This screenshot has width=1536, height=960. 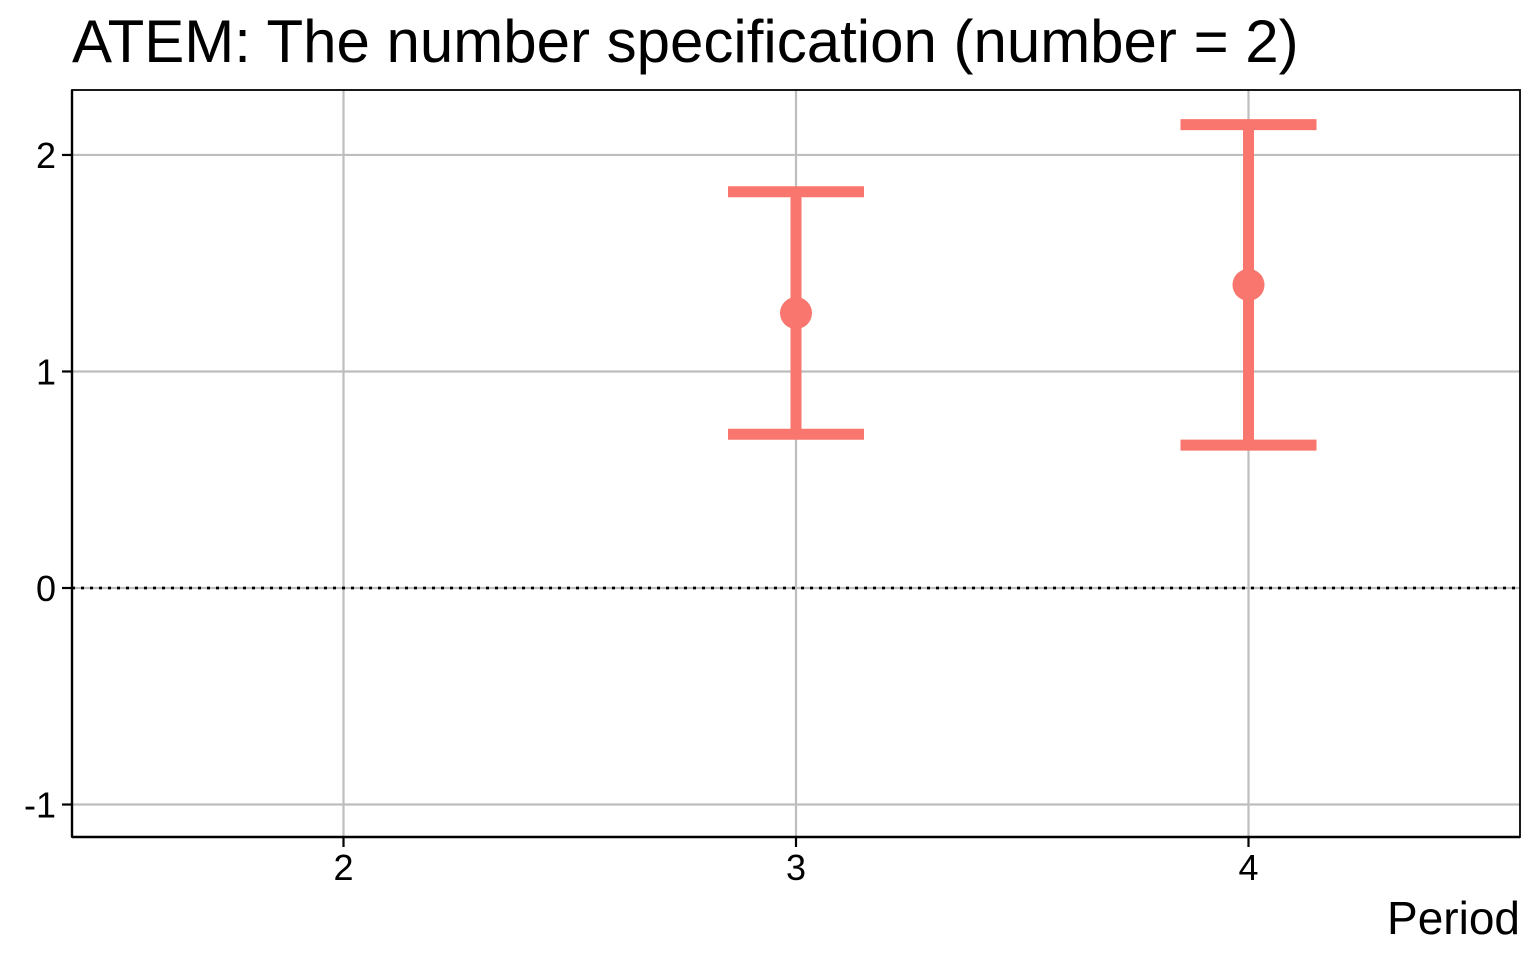 I want to click on x-tick-label-1: 3, so click(x=796, y=867).